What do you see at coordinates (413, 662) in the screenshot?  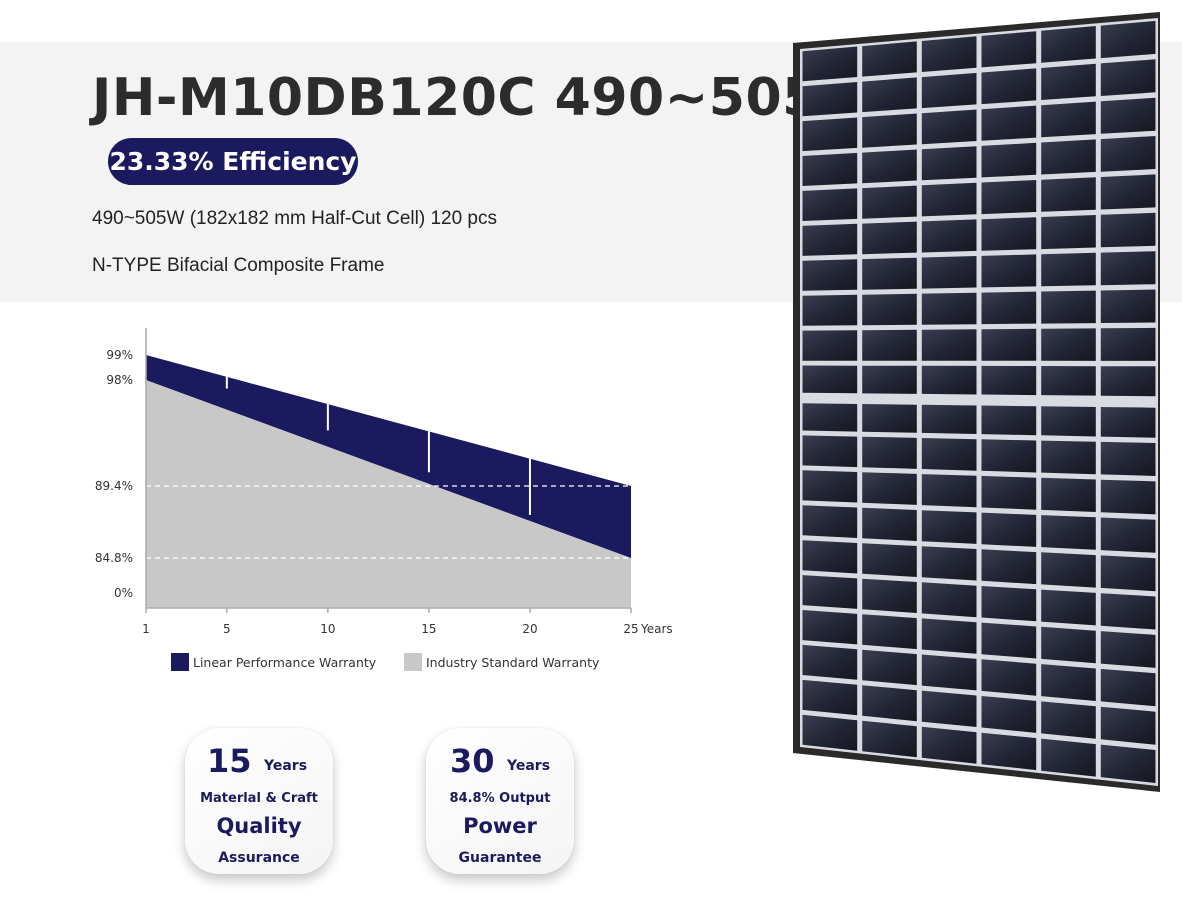 I see `legend-swatch-industry` at bounding box center [413, 662].